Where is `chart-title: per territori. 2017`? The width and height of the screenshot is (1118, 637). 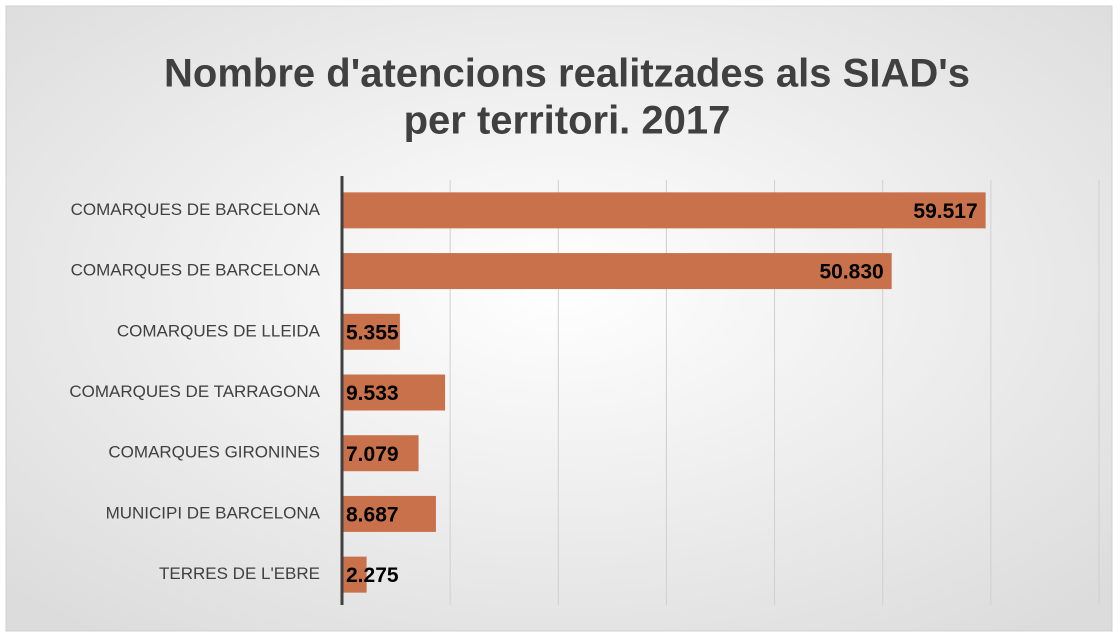
chart-title: per territori. 2017 is located at coordinates (567, 121).